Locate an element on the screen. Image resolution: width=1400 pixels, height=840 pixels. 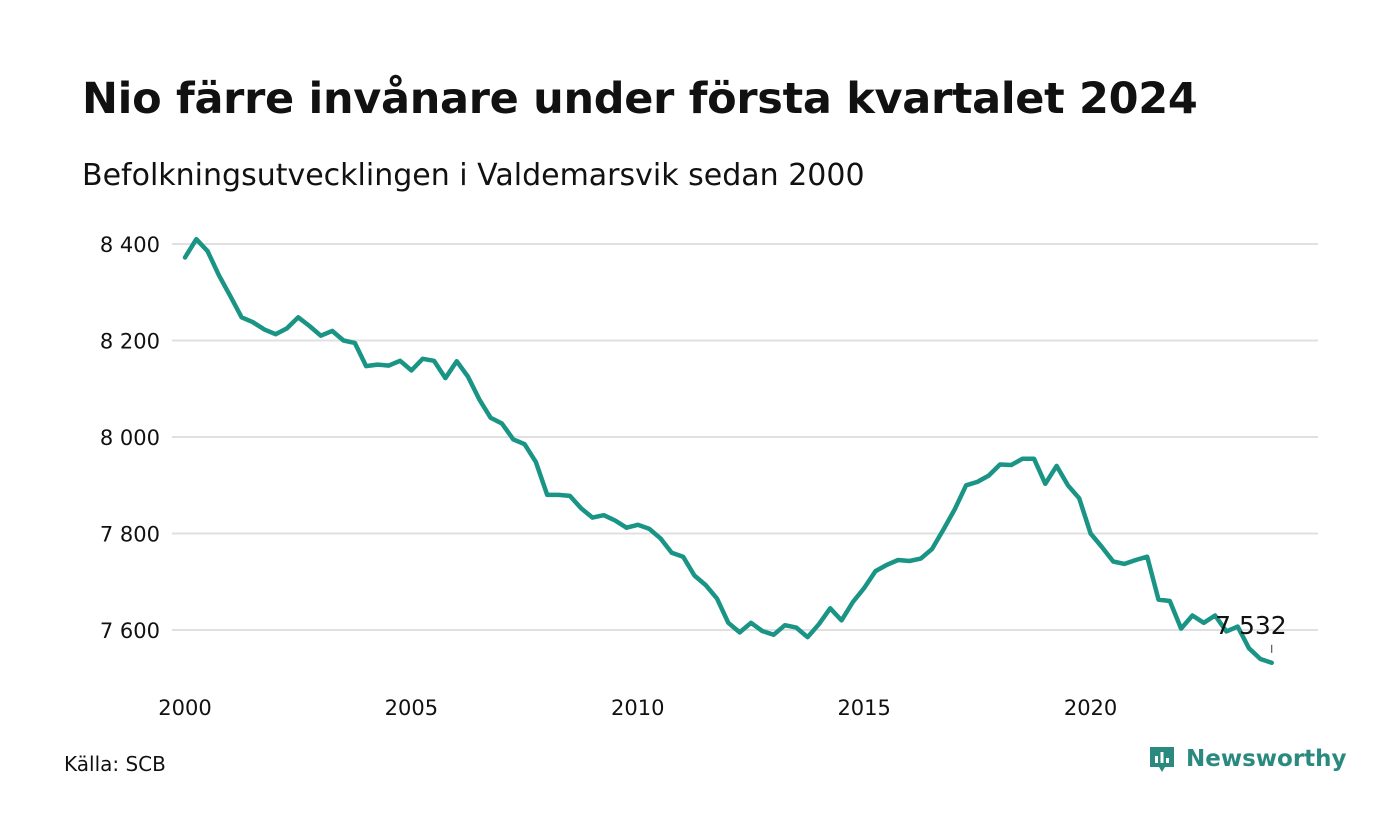
y-tick-label: 8 400 is located at coordinates (130, 245).